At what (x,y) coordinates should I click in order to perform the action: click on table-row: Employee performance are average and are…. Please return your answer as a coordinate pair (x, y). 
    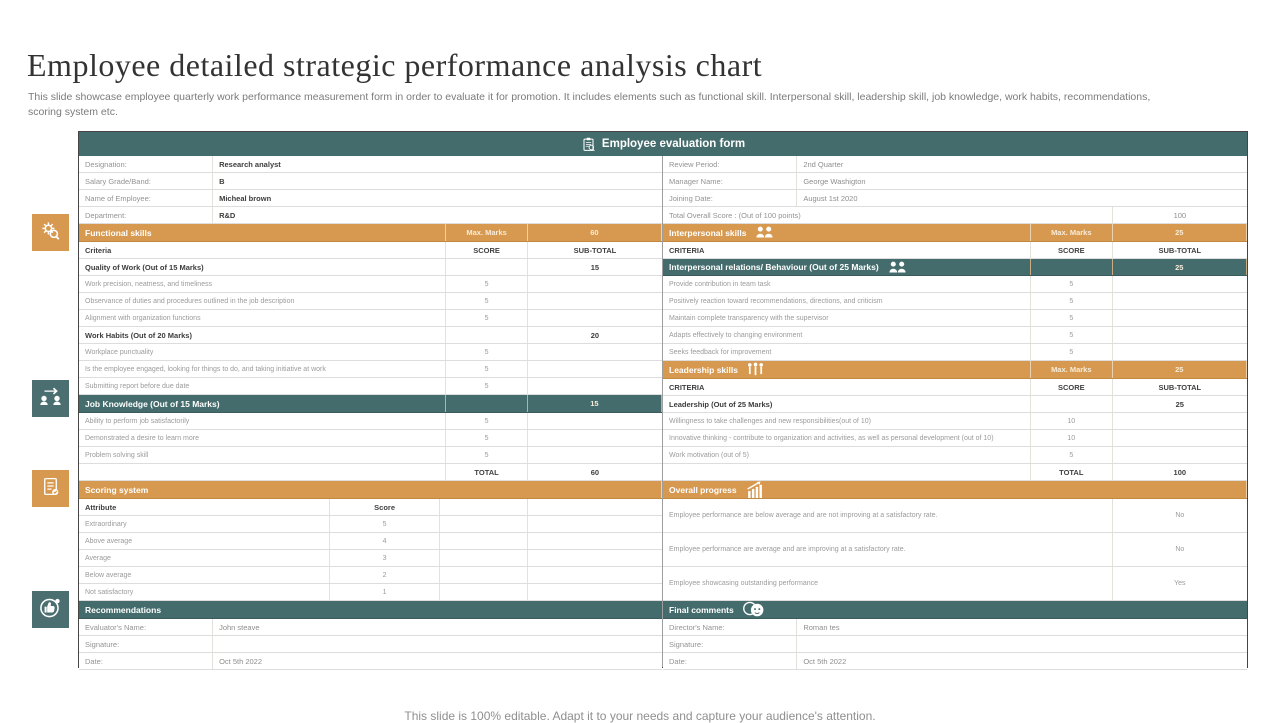
    Looking at the image, I should click on (955, 550).